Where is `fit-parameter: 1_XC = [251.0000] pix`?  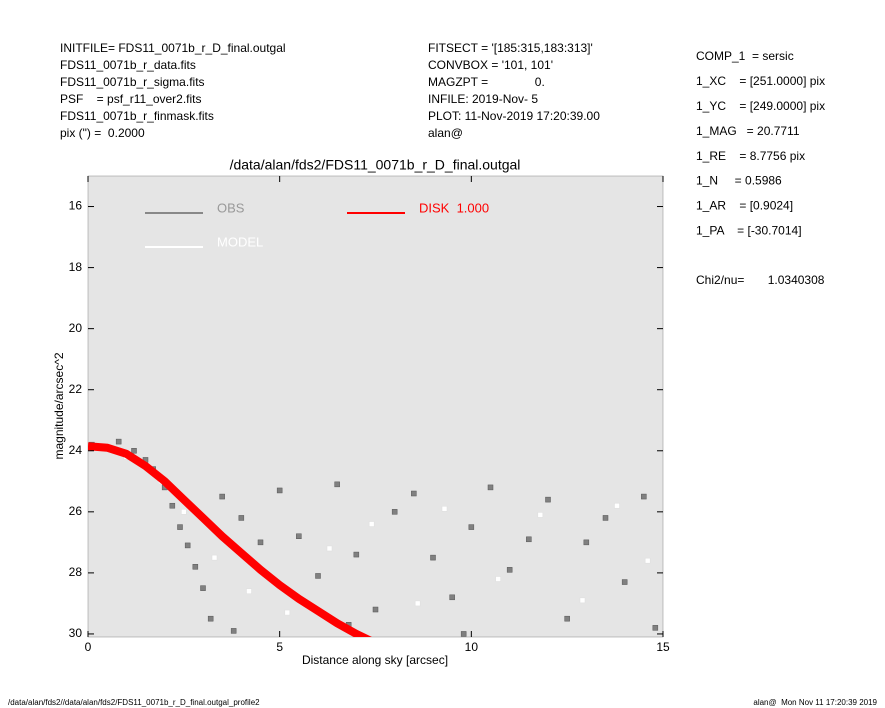
fit-parameter: 1_XC = [251.0000] pix is located at coordinates (760, 81).